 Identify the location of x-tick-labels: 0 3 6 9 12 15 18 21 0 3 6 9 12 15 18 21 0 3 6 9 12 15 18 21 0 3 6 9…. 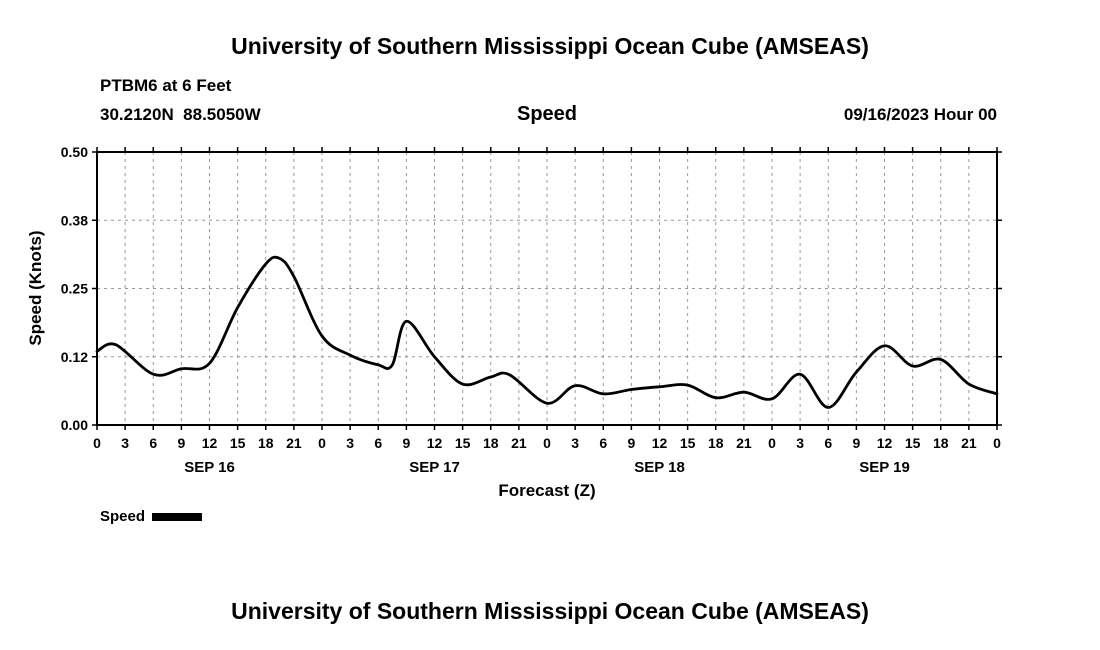
(547, 443).